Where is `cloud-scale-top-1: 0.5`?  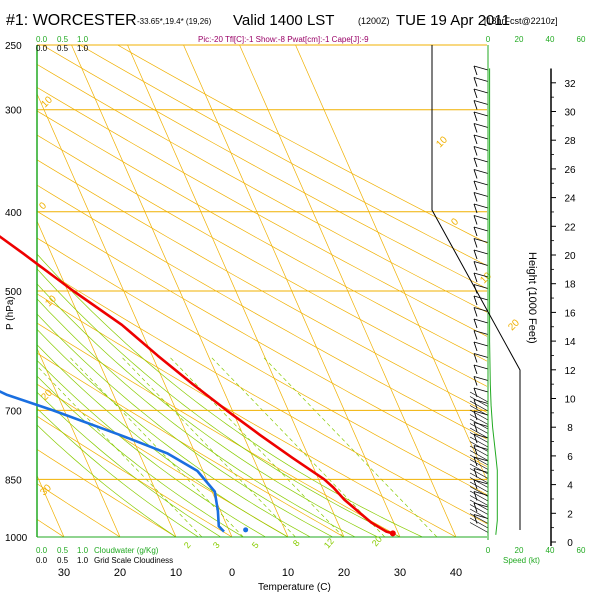 cloud-scale-top-1: 0.5 is located at coordinates (63, 39).